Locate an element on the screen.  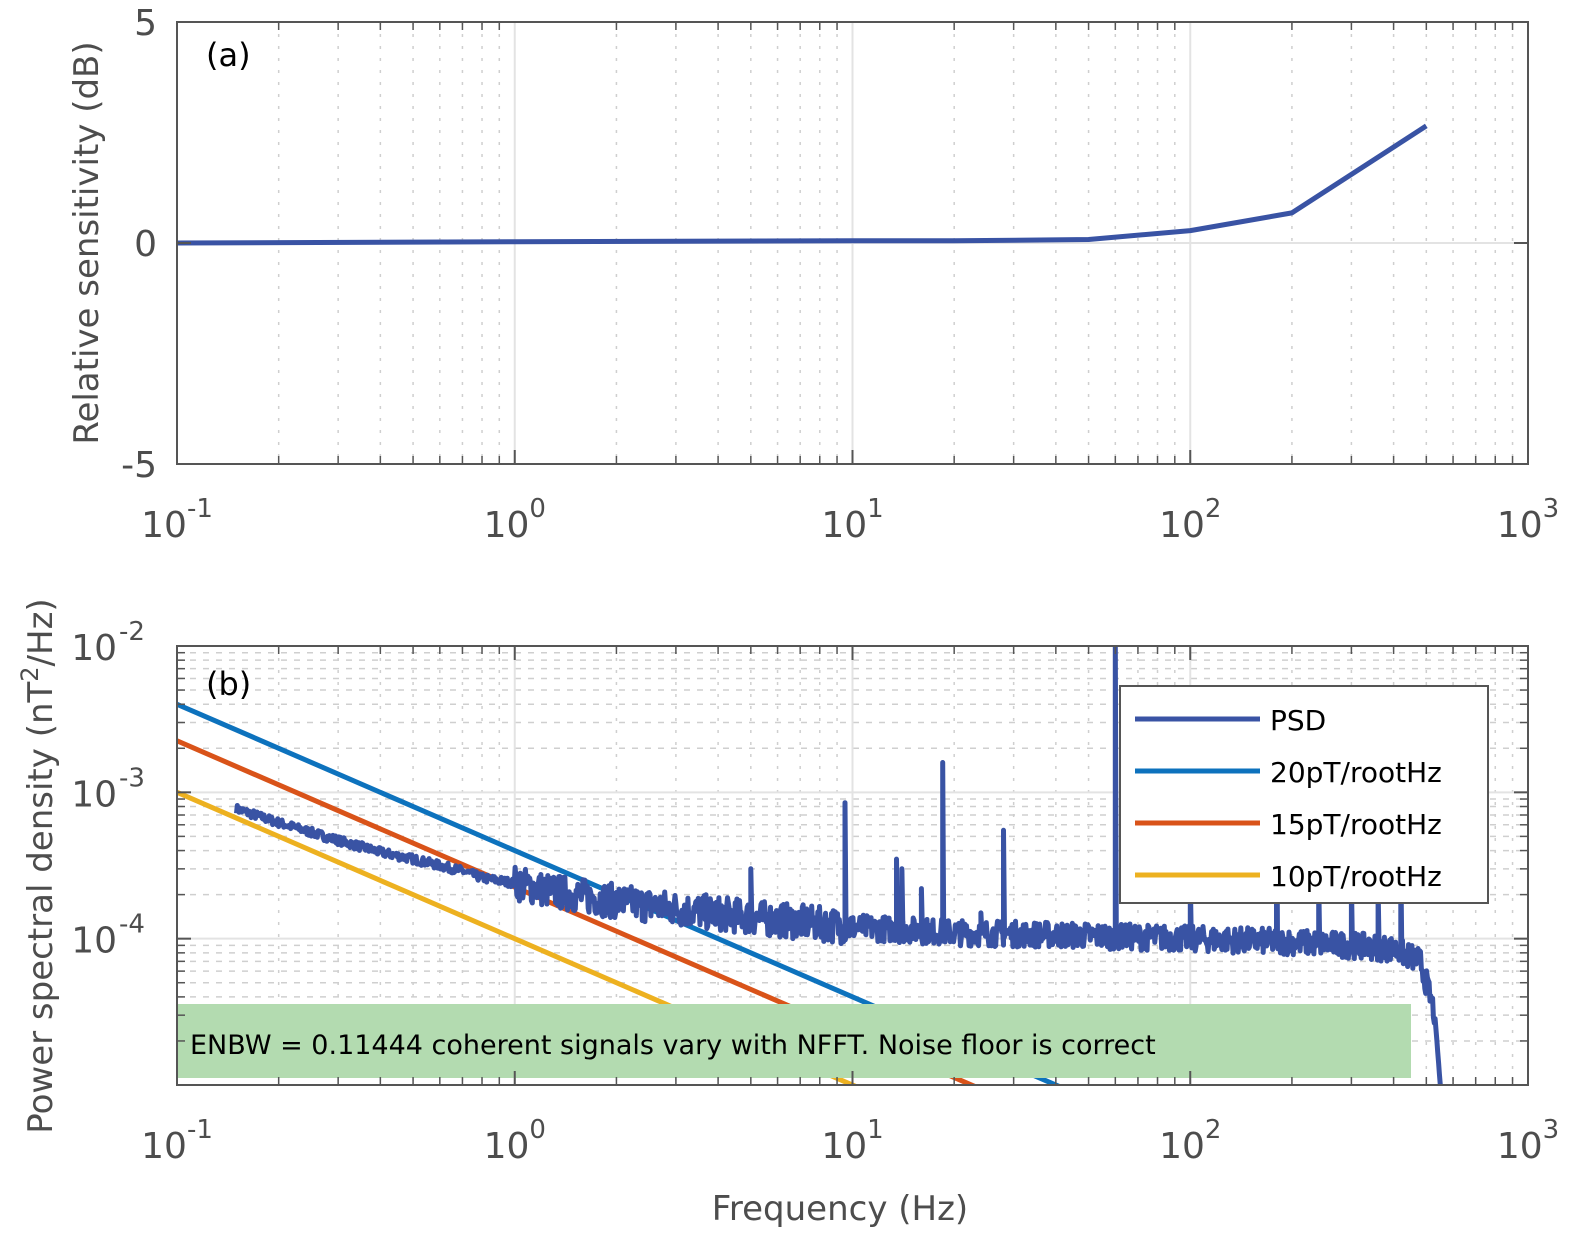
y-axis-title-tail: /Hz) is located at coordinates (41, 632).